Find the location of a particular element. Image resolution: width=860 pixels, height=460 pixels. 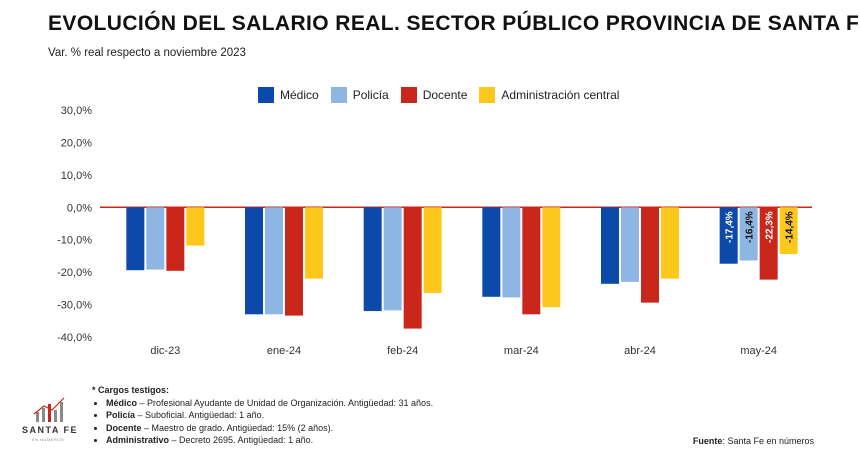

y-tick-label: 10,0% is located at coordinates (76, 176).